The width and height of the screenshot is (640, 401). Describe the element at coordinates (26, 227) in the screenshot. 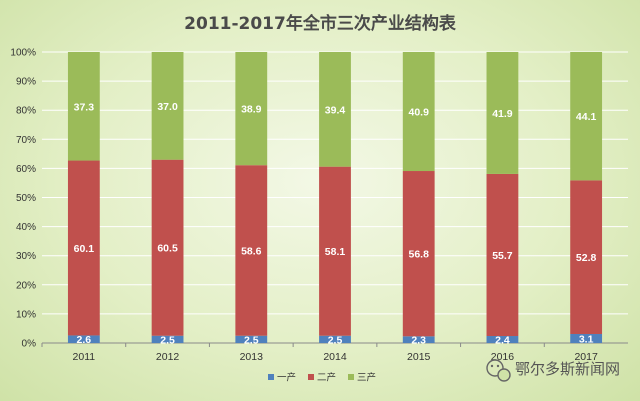

I see `y-tick-label: 40%` at that location.